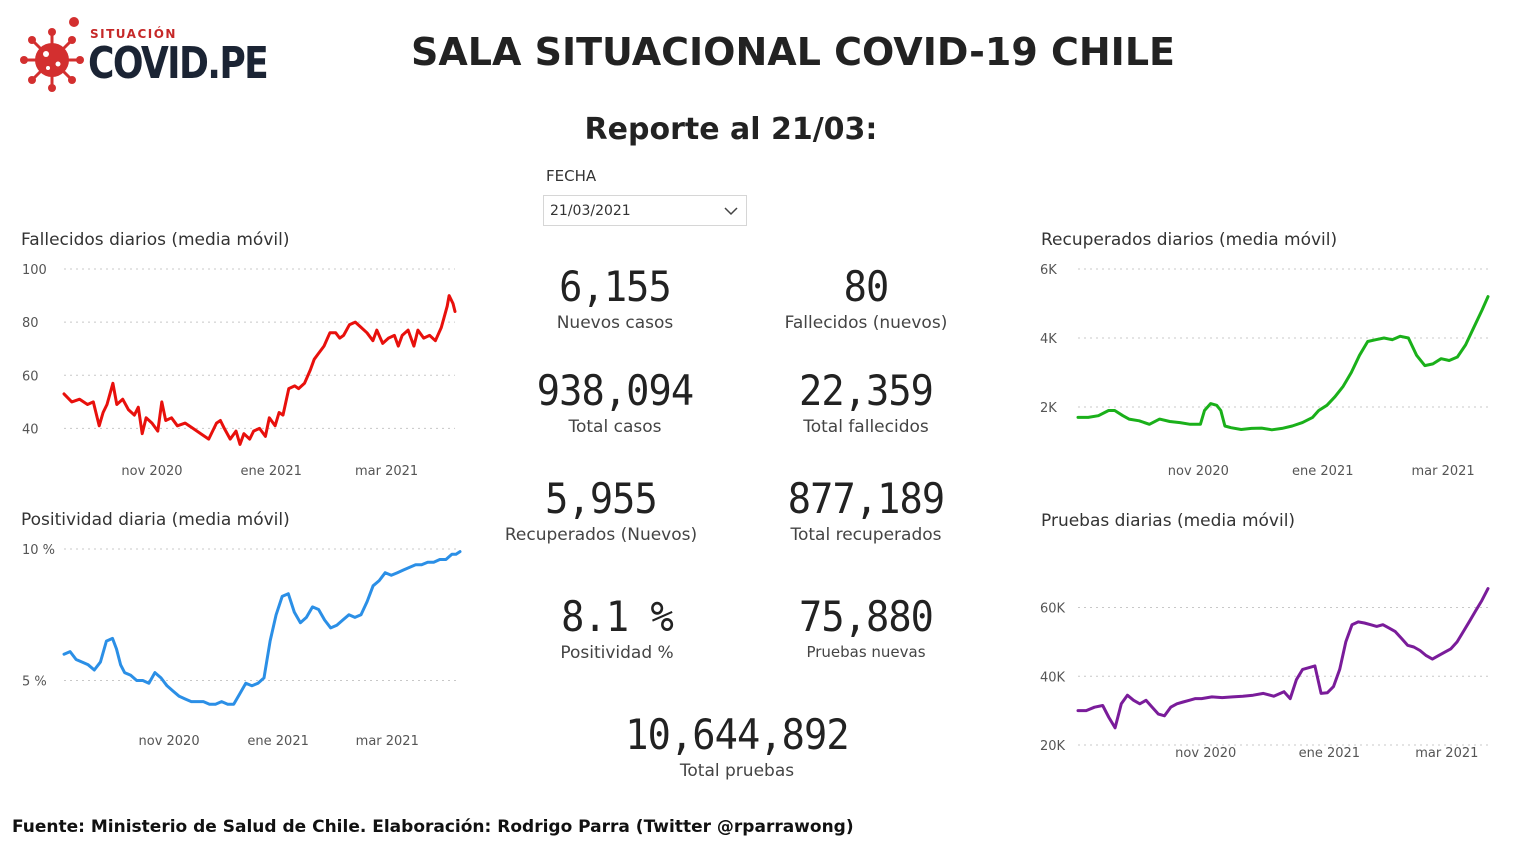 This screenshot has height=843, width=1520. I want to click on kpi-value: 6,155, so click(615, 286).